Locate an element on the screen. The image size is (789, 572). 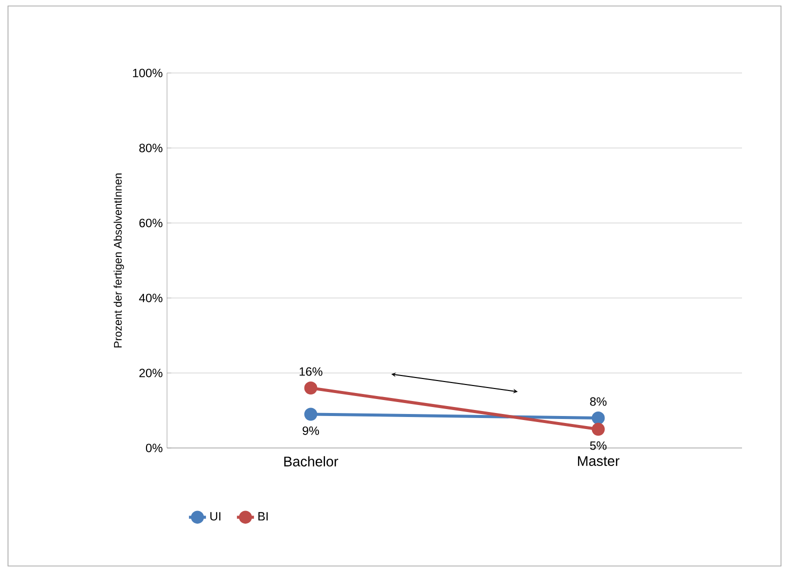
legend-label: UI is located at coordinates (215, 516).